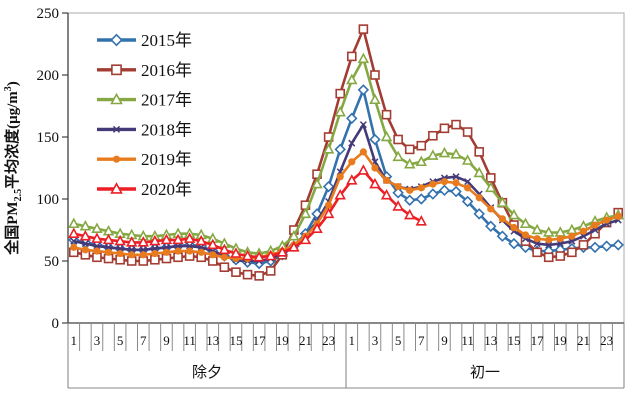  What do you see at coordinates (207, 372) in the screenshot?
I see `day-label: 除夕` at bounding box center [207, 372].